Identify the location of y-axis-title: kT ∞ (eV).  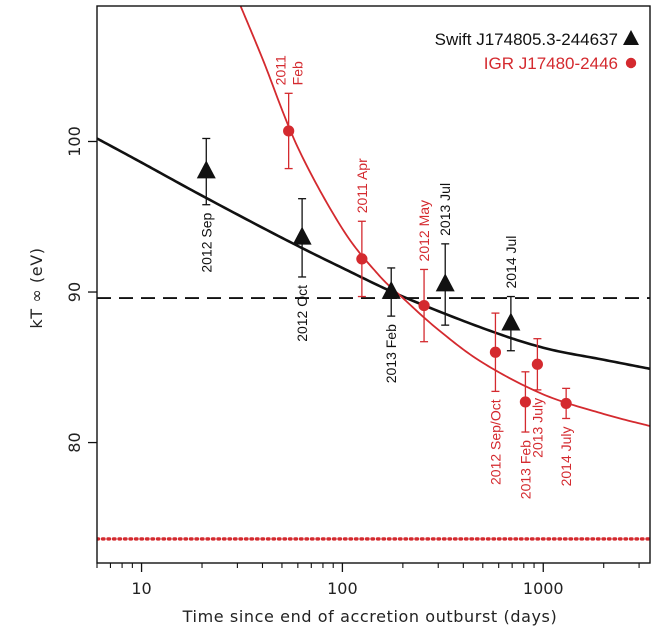
(36, 287).